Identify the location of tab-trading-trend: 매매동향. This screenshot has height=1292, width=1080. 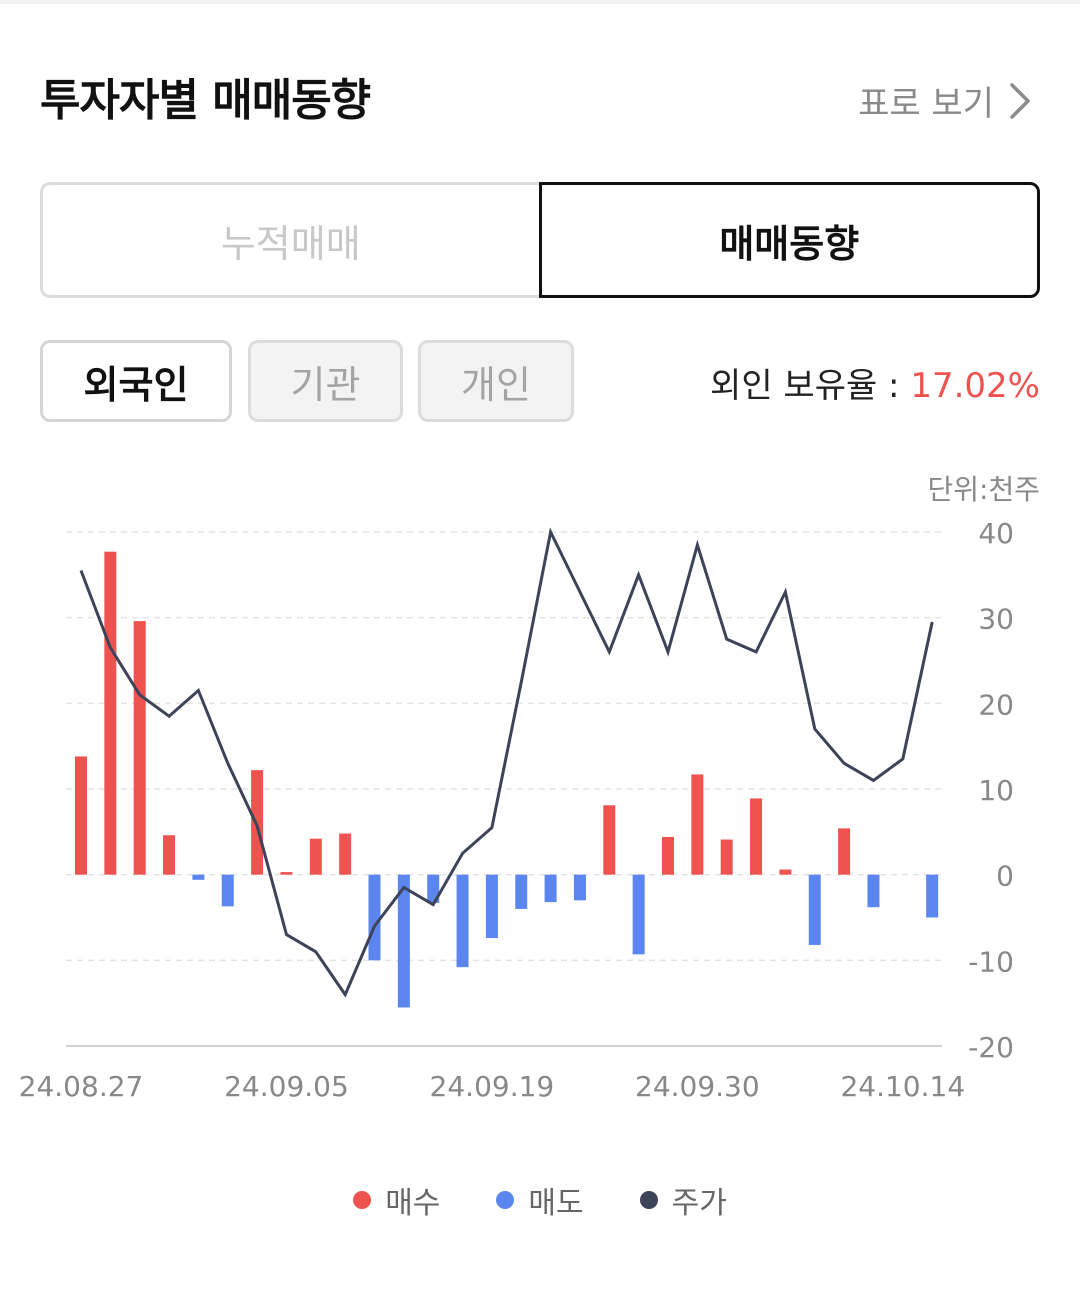
(789, 240).